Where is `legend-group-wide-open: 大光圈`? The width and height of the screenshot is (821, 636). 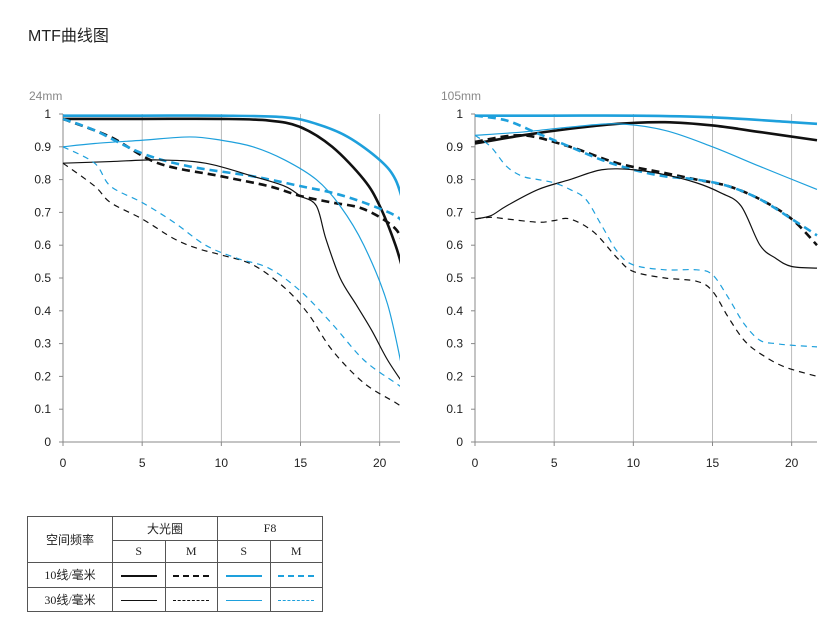
legend-group-wide-open: 大光圈 is located at coordinates (165, 528).